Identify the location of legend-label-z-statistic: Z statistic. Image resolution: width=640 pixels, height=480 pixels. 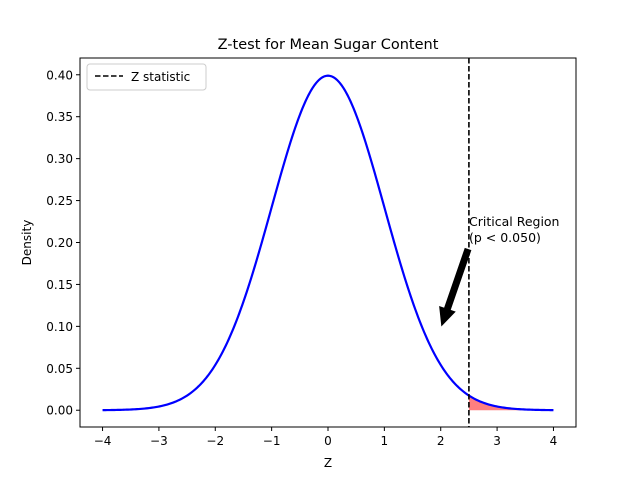
(160, 77).